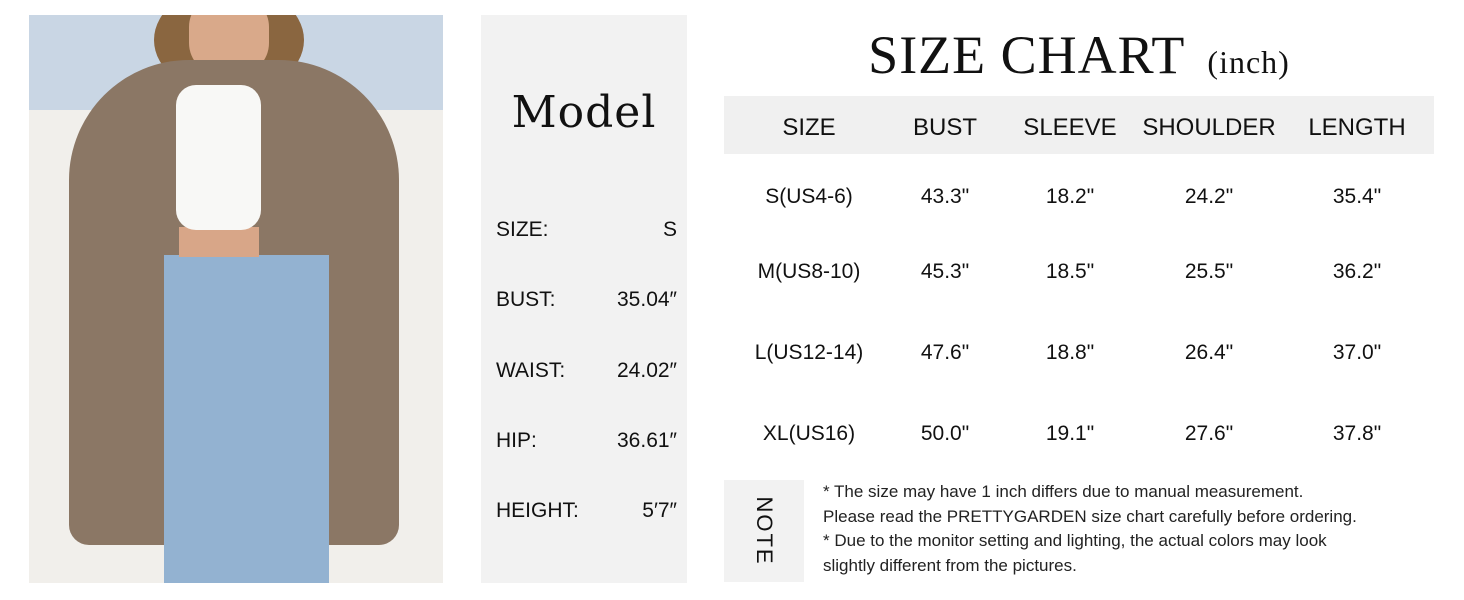  What do you see at coordinates (531, 370) in the screenshot?
I see `label: WAIST:` at bounding box center [531, 370].